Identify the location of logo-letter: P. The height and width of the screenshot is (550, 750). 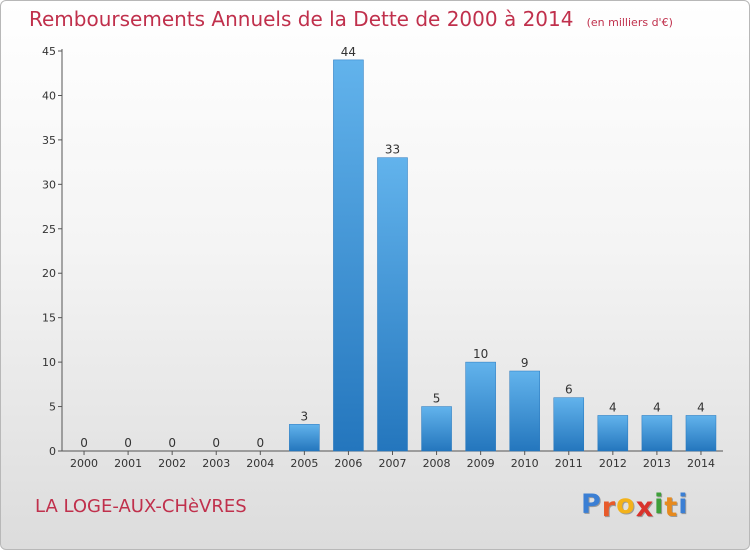
(591, 504).